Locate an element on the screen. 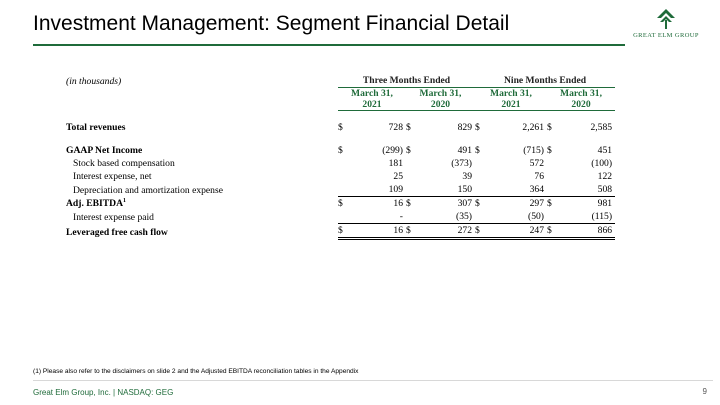  footnote-marker: 1 is located at coordinates (125, 201).